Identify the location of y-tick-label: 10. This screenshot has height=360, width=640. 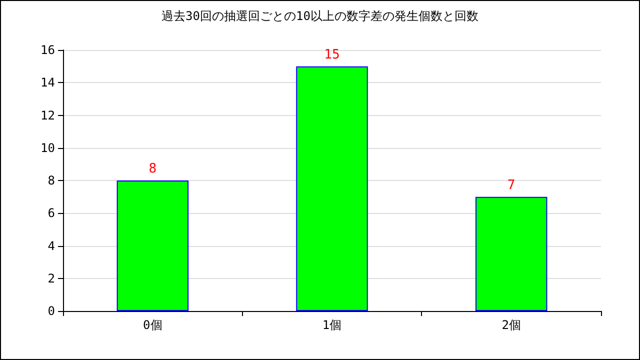
(47, 147).